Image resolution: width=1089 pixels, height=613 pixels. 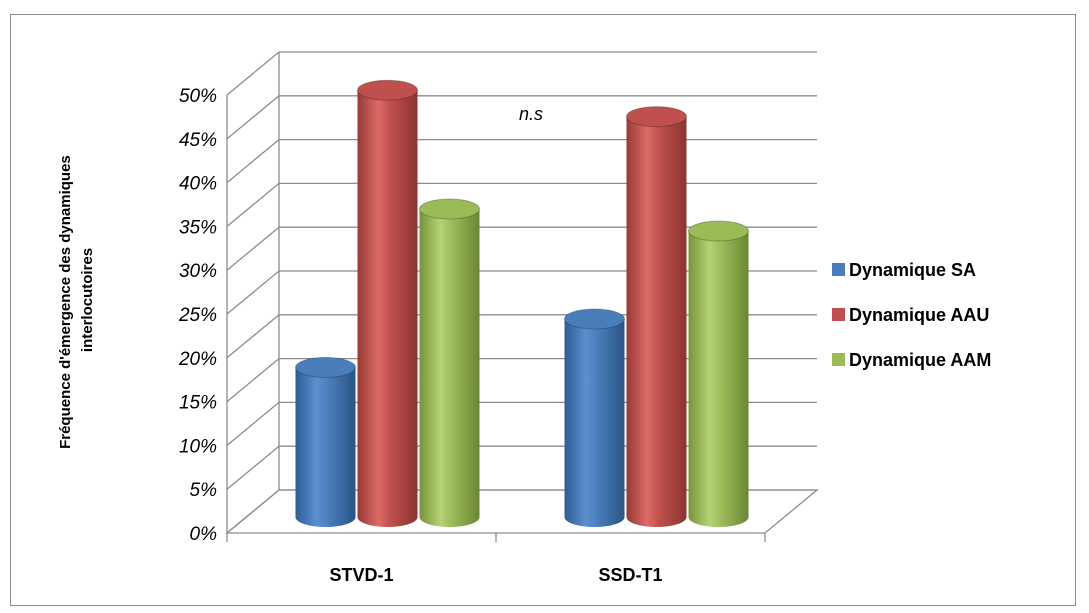 What do you see at coordinates (198, 227) in the screenshot?
I see `y-tick-label: 35%` at bounding box center [198, 227].